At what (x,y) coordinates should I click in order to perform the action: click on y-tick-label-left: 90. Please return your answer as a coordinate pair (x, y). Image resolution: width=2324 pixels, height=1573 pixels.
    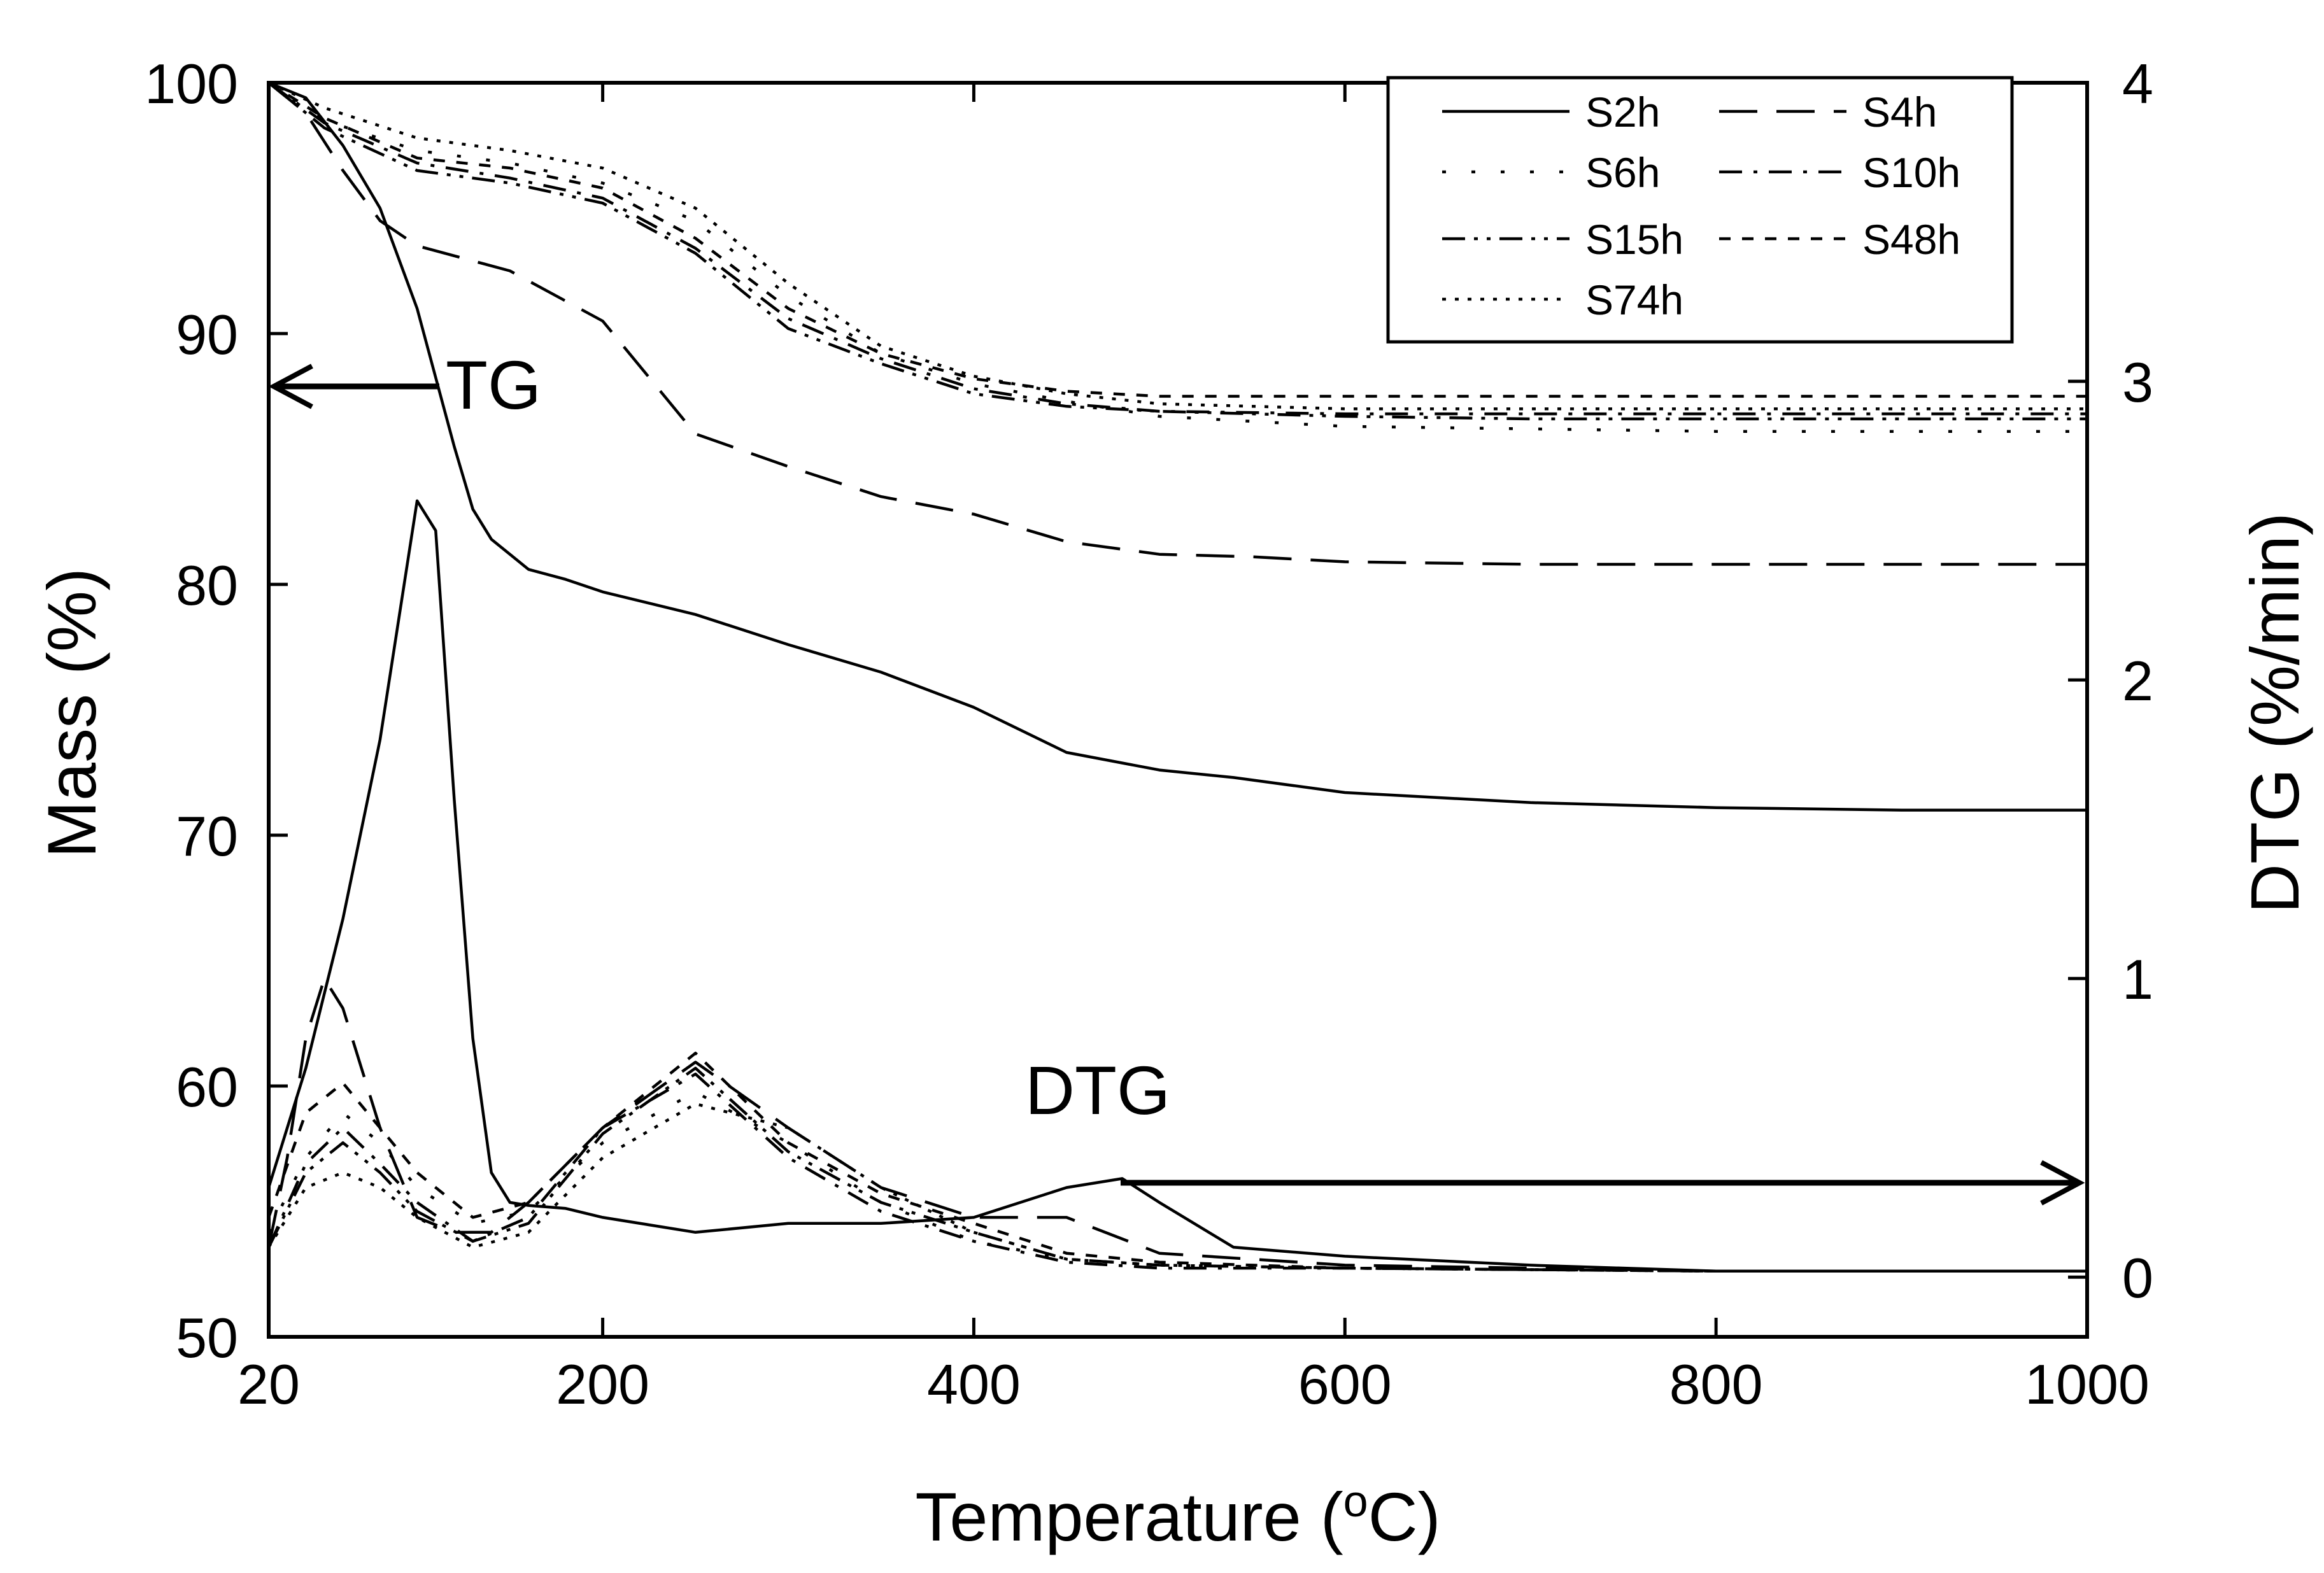
    Looking at the image, I should click on (207, 334).